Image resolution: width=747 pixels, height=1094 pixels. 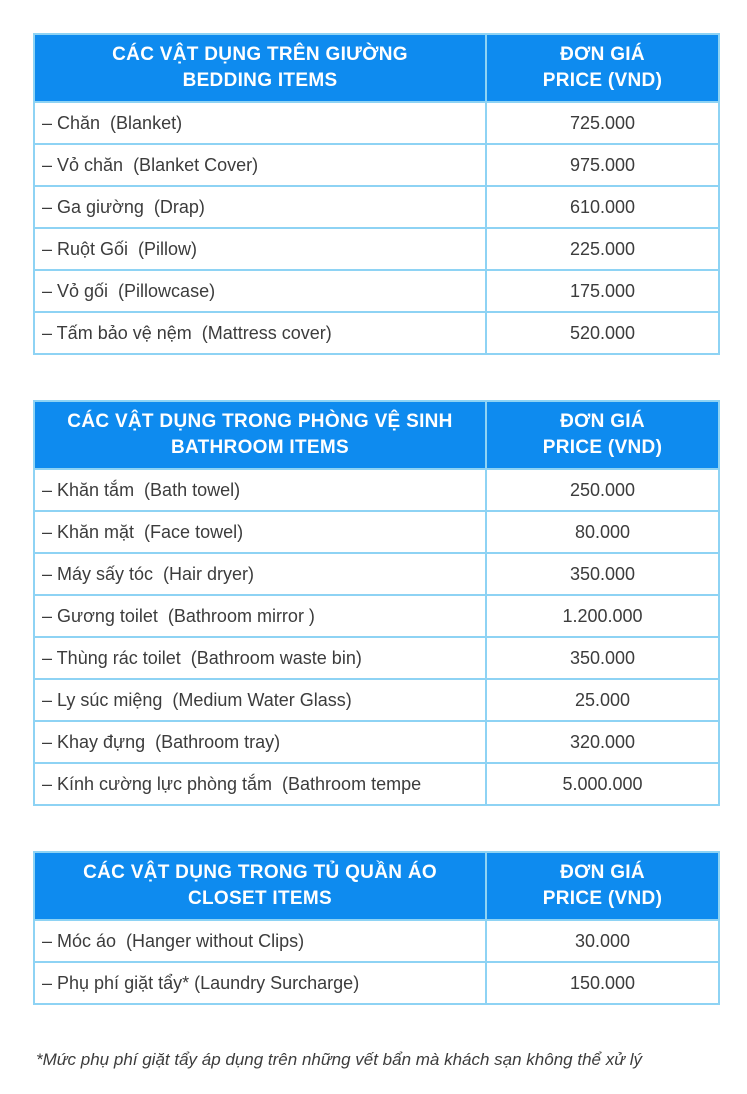 I want to click on table-row: – Vỏ chăn (Blanket Cover) 975.000, so click(x=376, y=165).